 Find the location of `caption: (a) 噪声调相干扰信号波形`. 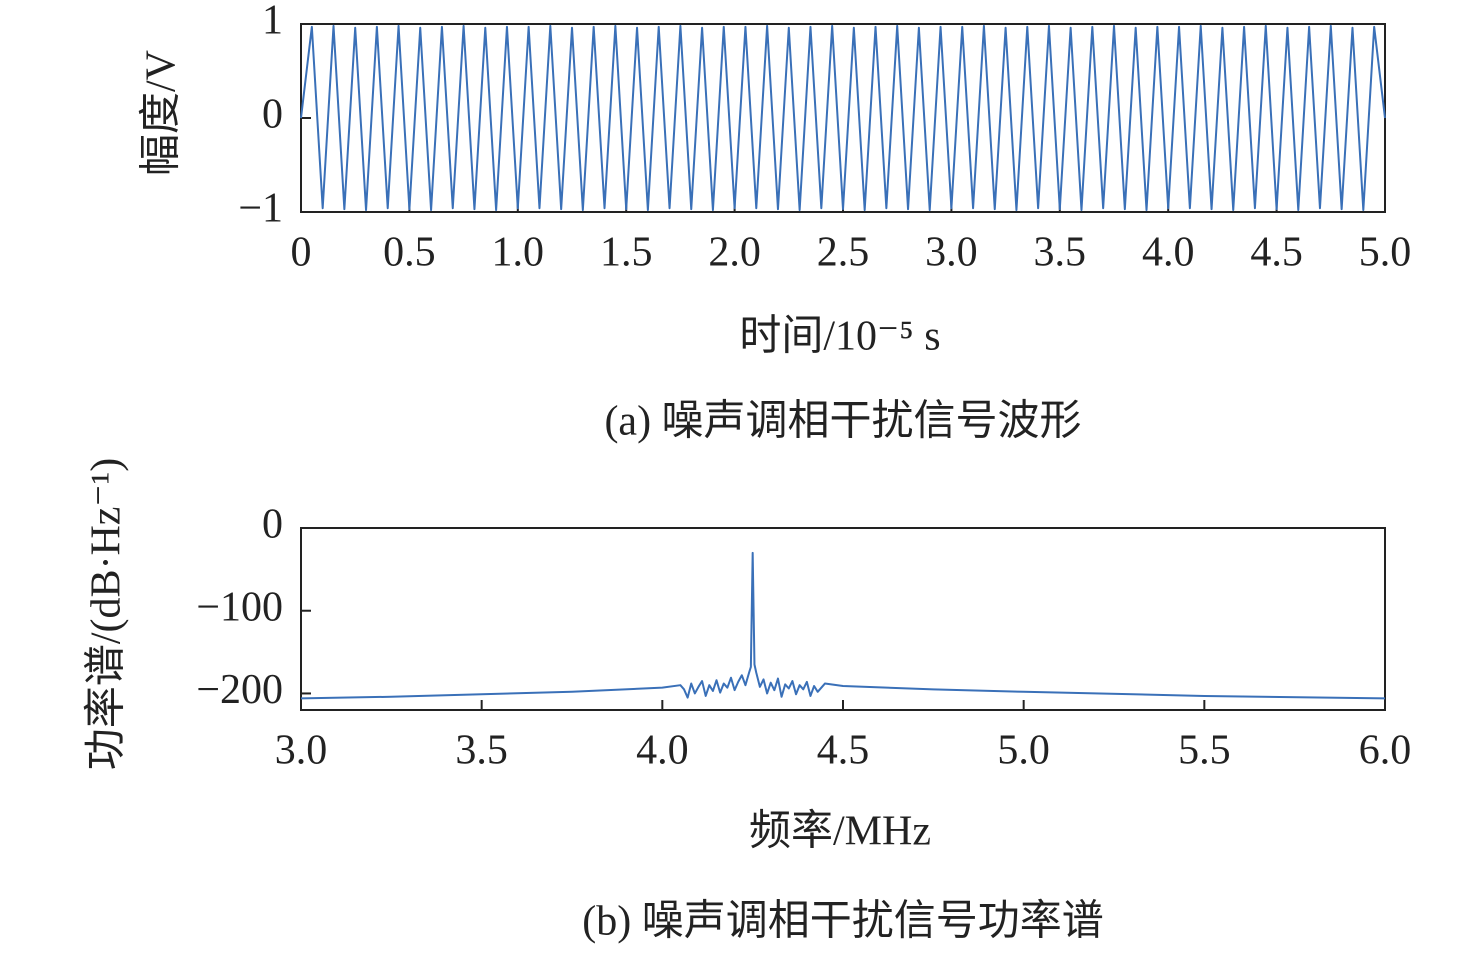

caption: (a) 噪声调相干扰信号波形 is located at coordinates (842, 422).